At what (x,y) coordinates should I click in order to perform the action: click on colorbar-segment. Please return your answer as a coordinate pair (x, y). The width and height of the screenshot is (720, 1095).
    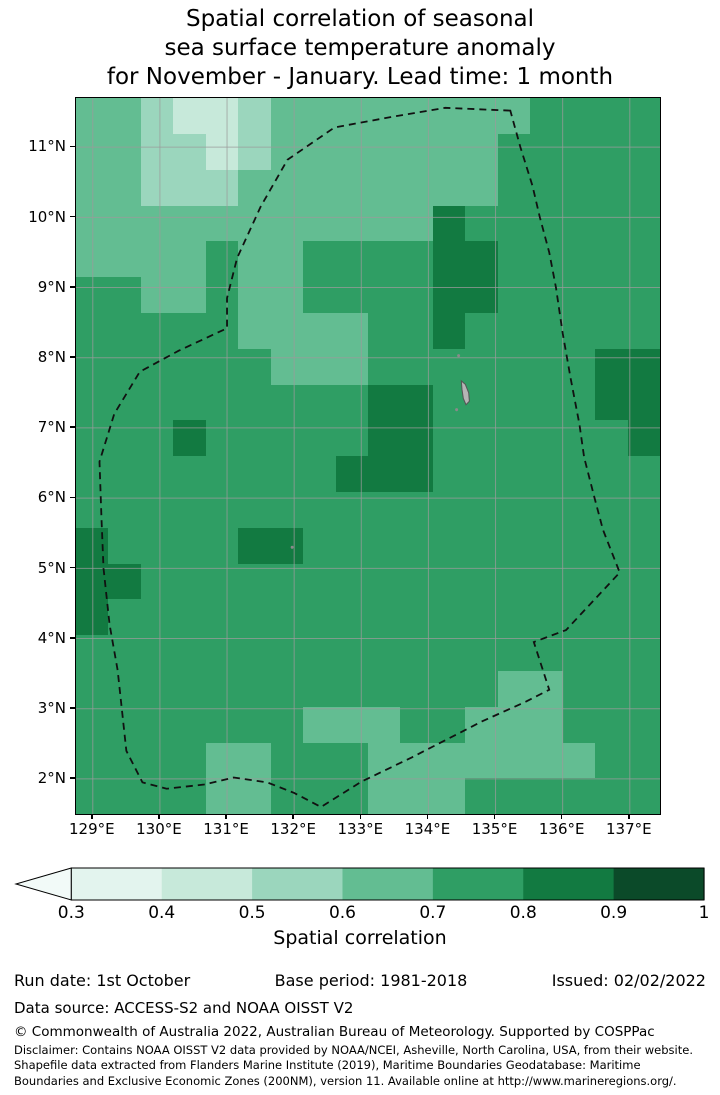
    Looking at the image, I should click on (207, 884).